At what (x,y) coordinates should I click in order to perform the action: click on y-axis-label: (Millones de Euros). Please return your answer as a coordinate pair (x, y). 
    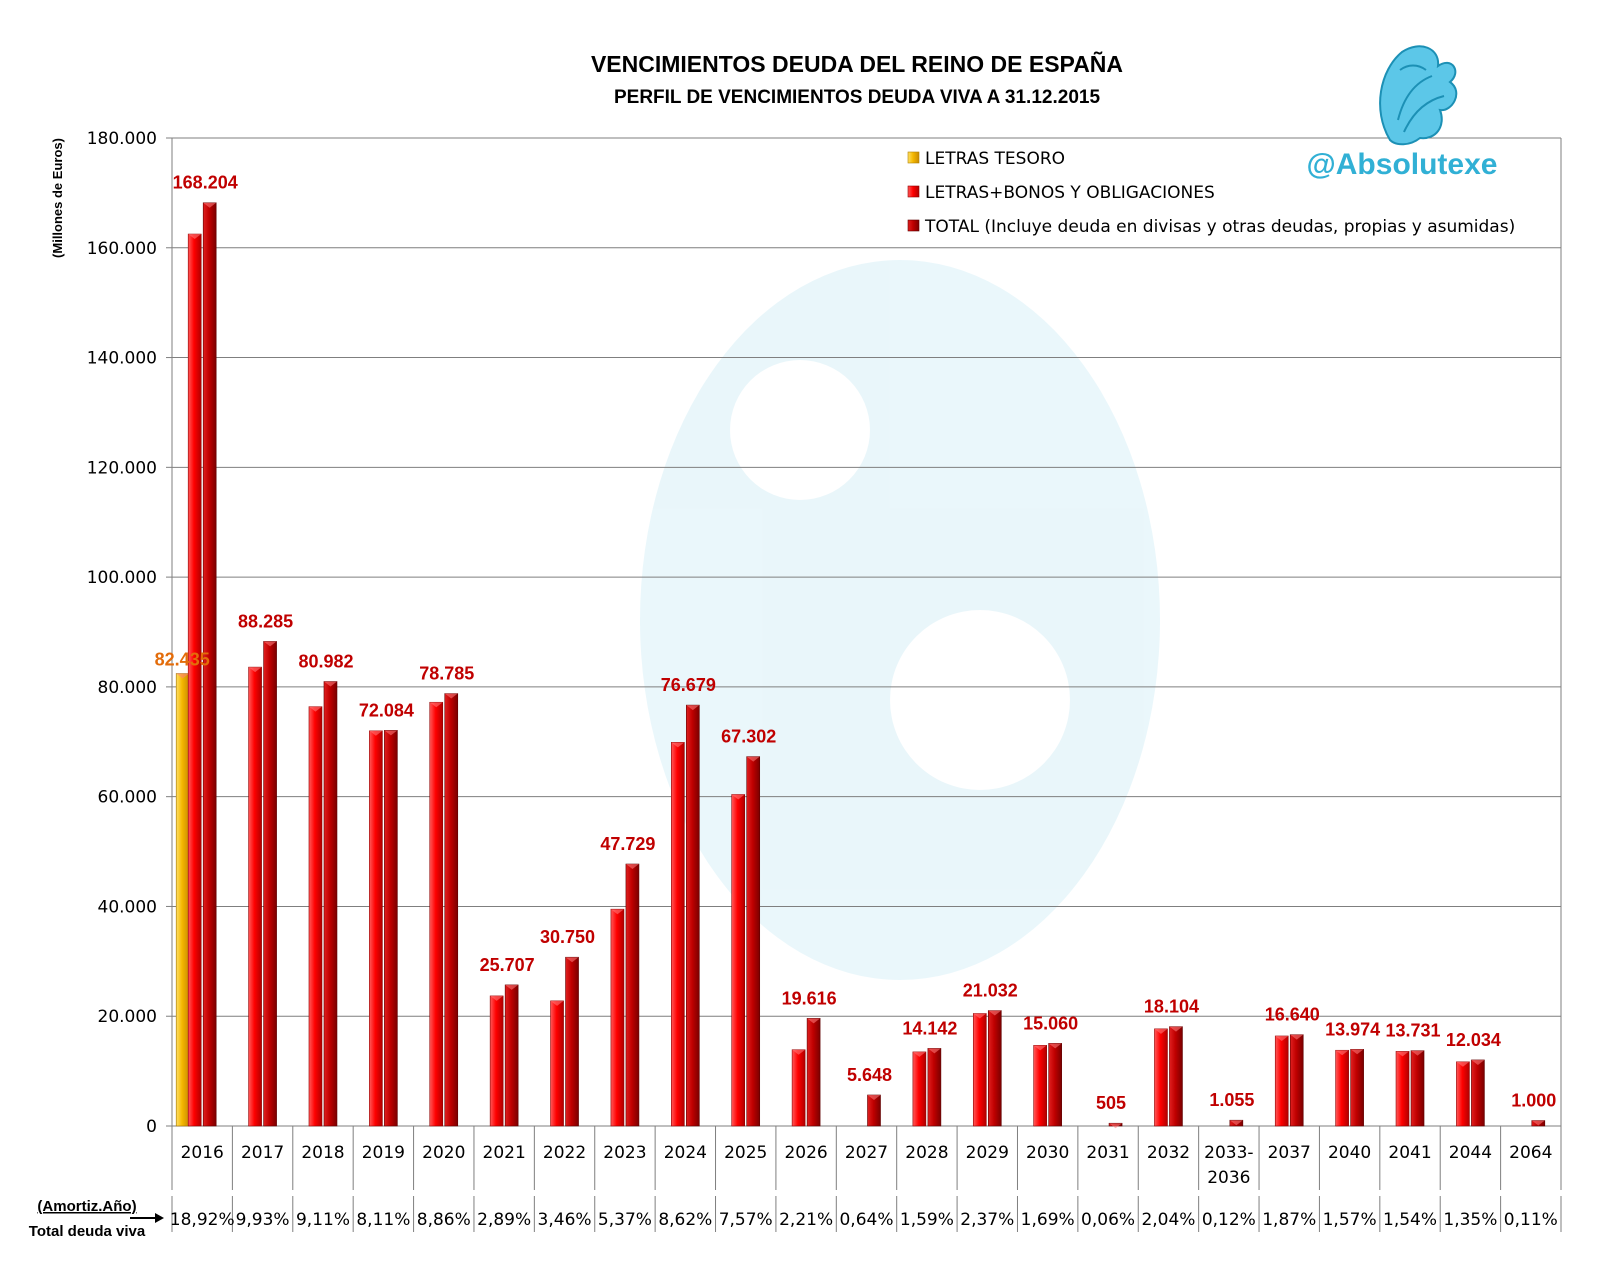
    Looking at the image, I should click on (57, 198).